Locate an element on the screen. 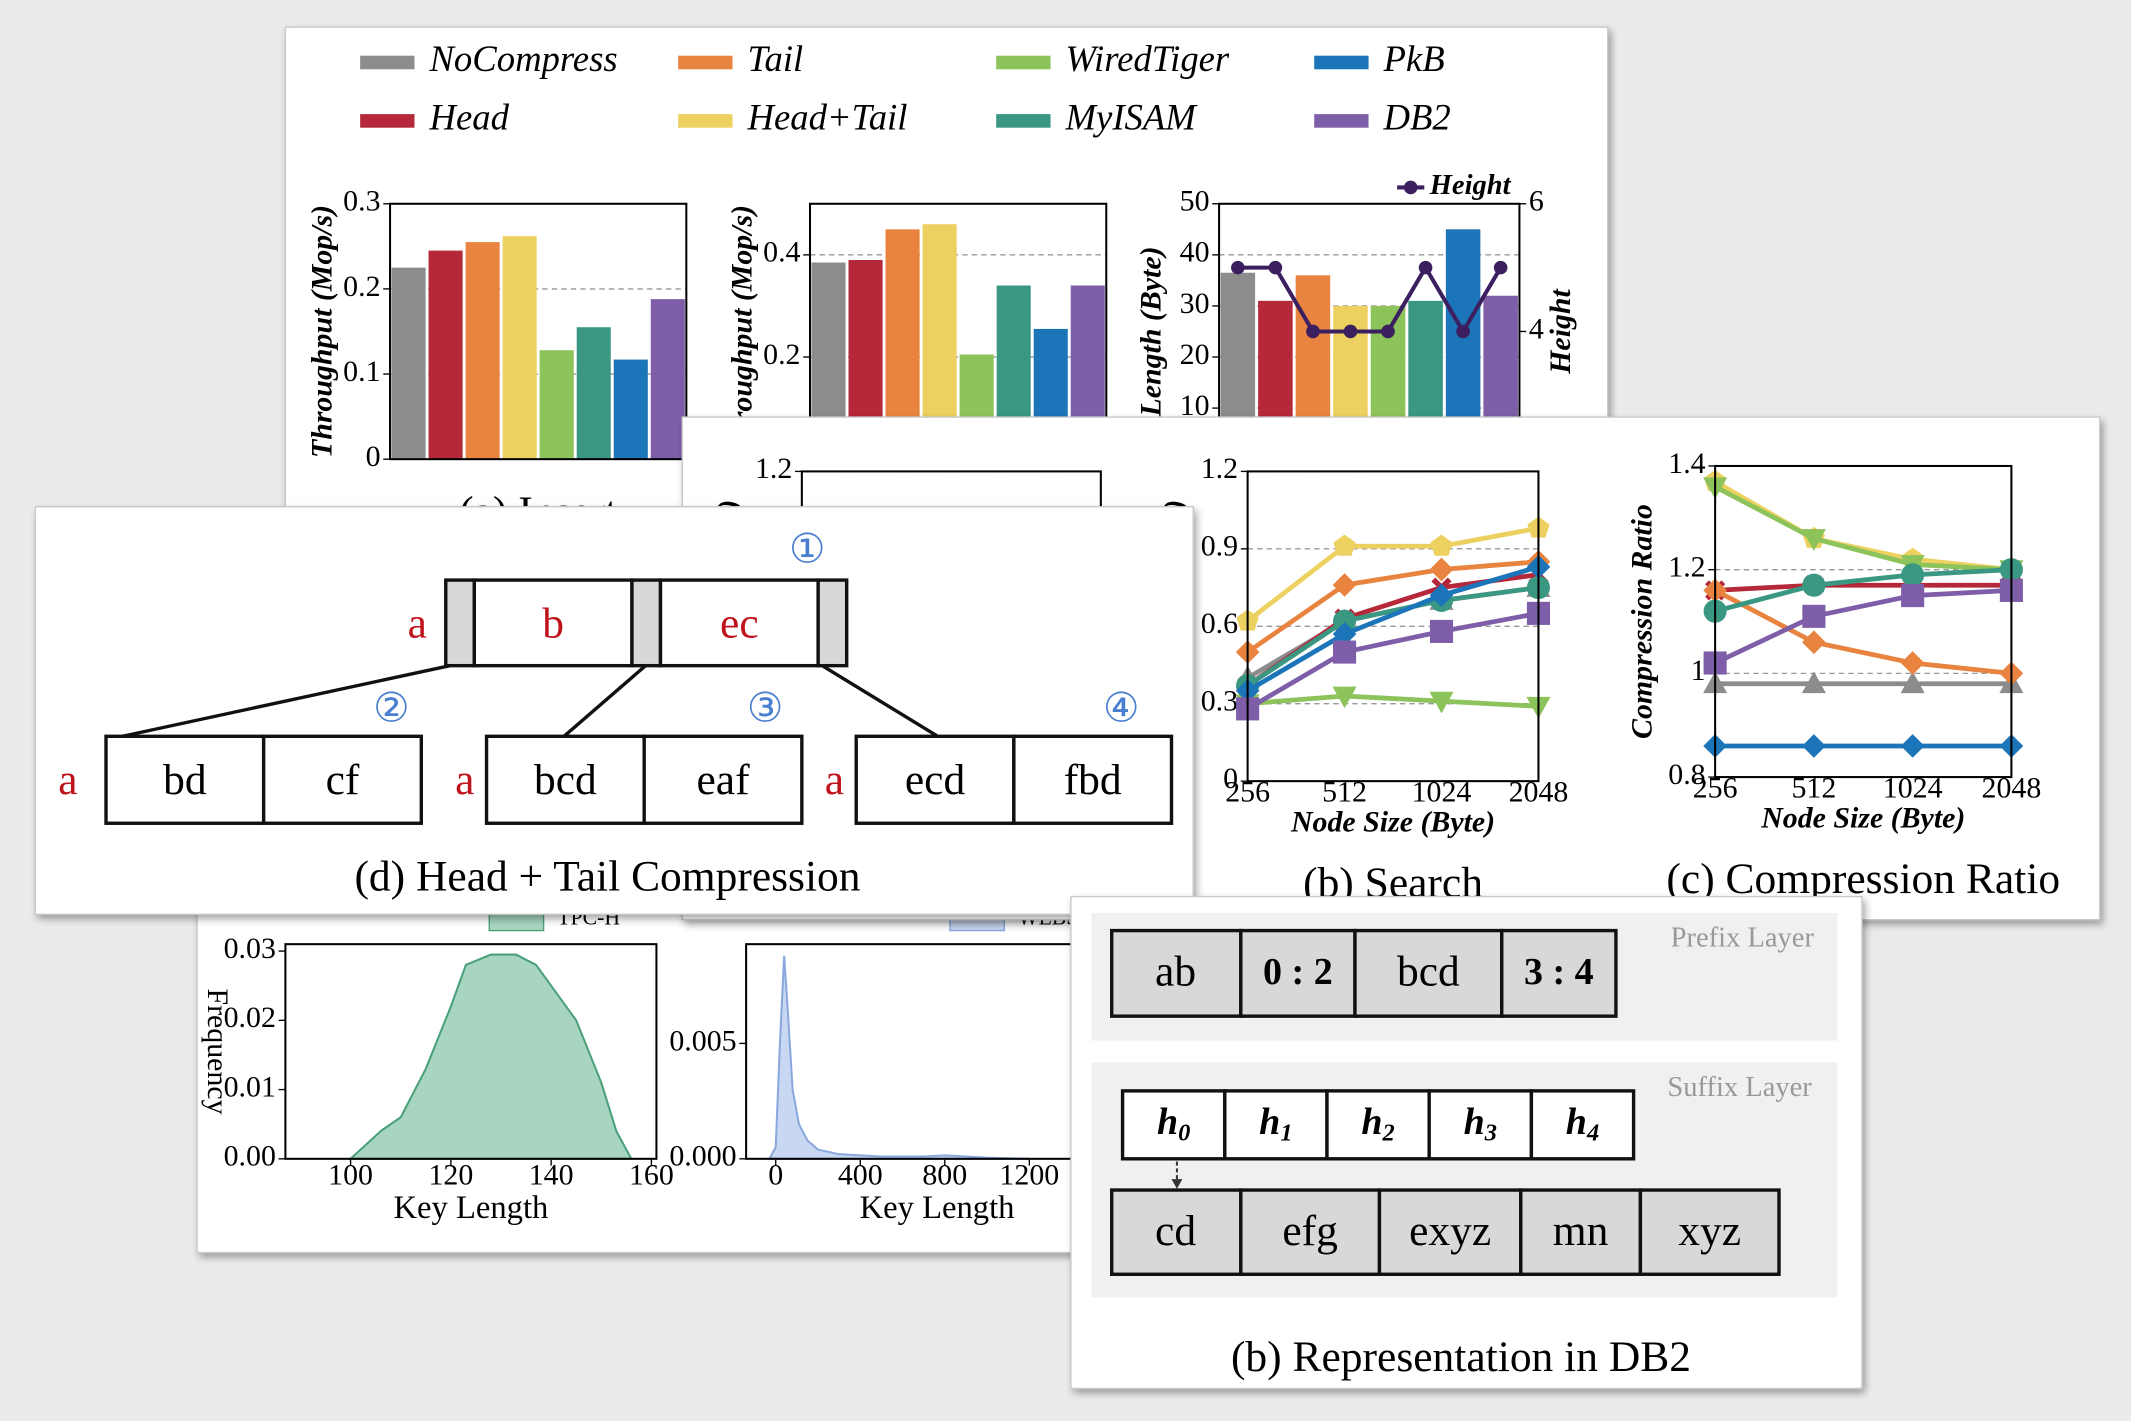 The image size is (2131, 1421). cell-text: ab is located at coordinates (1175, 971).